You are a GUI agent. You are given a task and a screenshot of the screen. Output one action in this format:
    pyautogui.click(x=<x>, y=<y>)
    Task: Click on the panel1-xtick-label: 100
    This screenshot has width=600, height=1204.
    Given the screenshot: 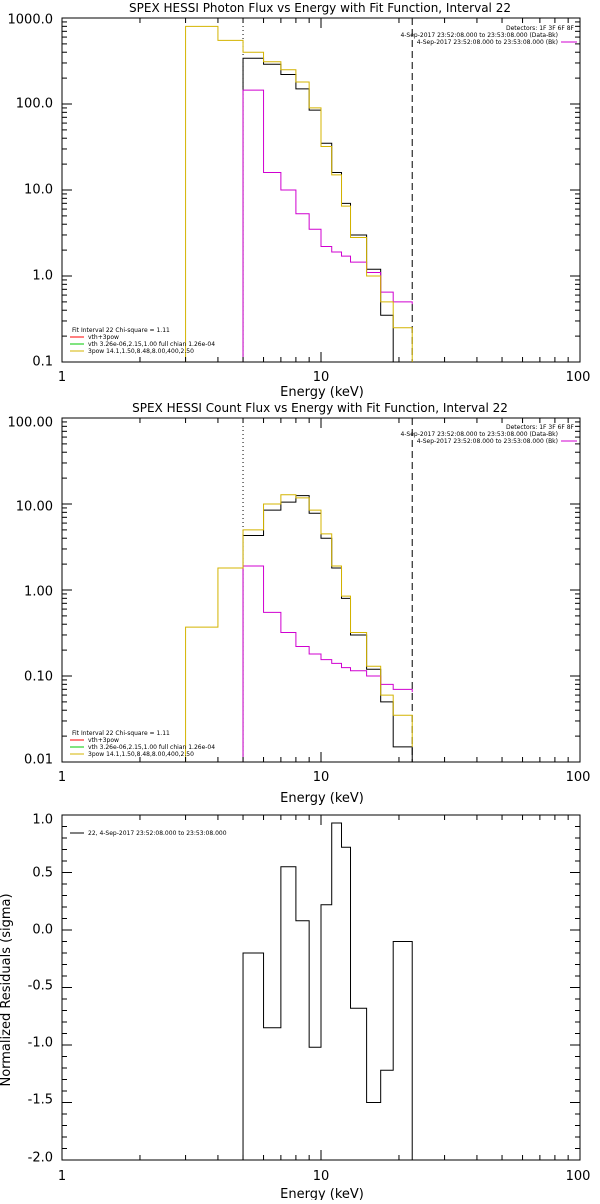 What is the action you would take?
    pyautogui.click(x=578, y=377)
    